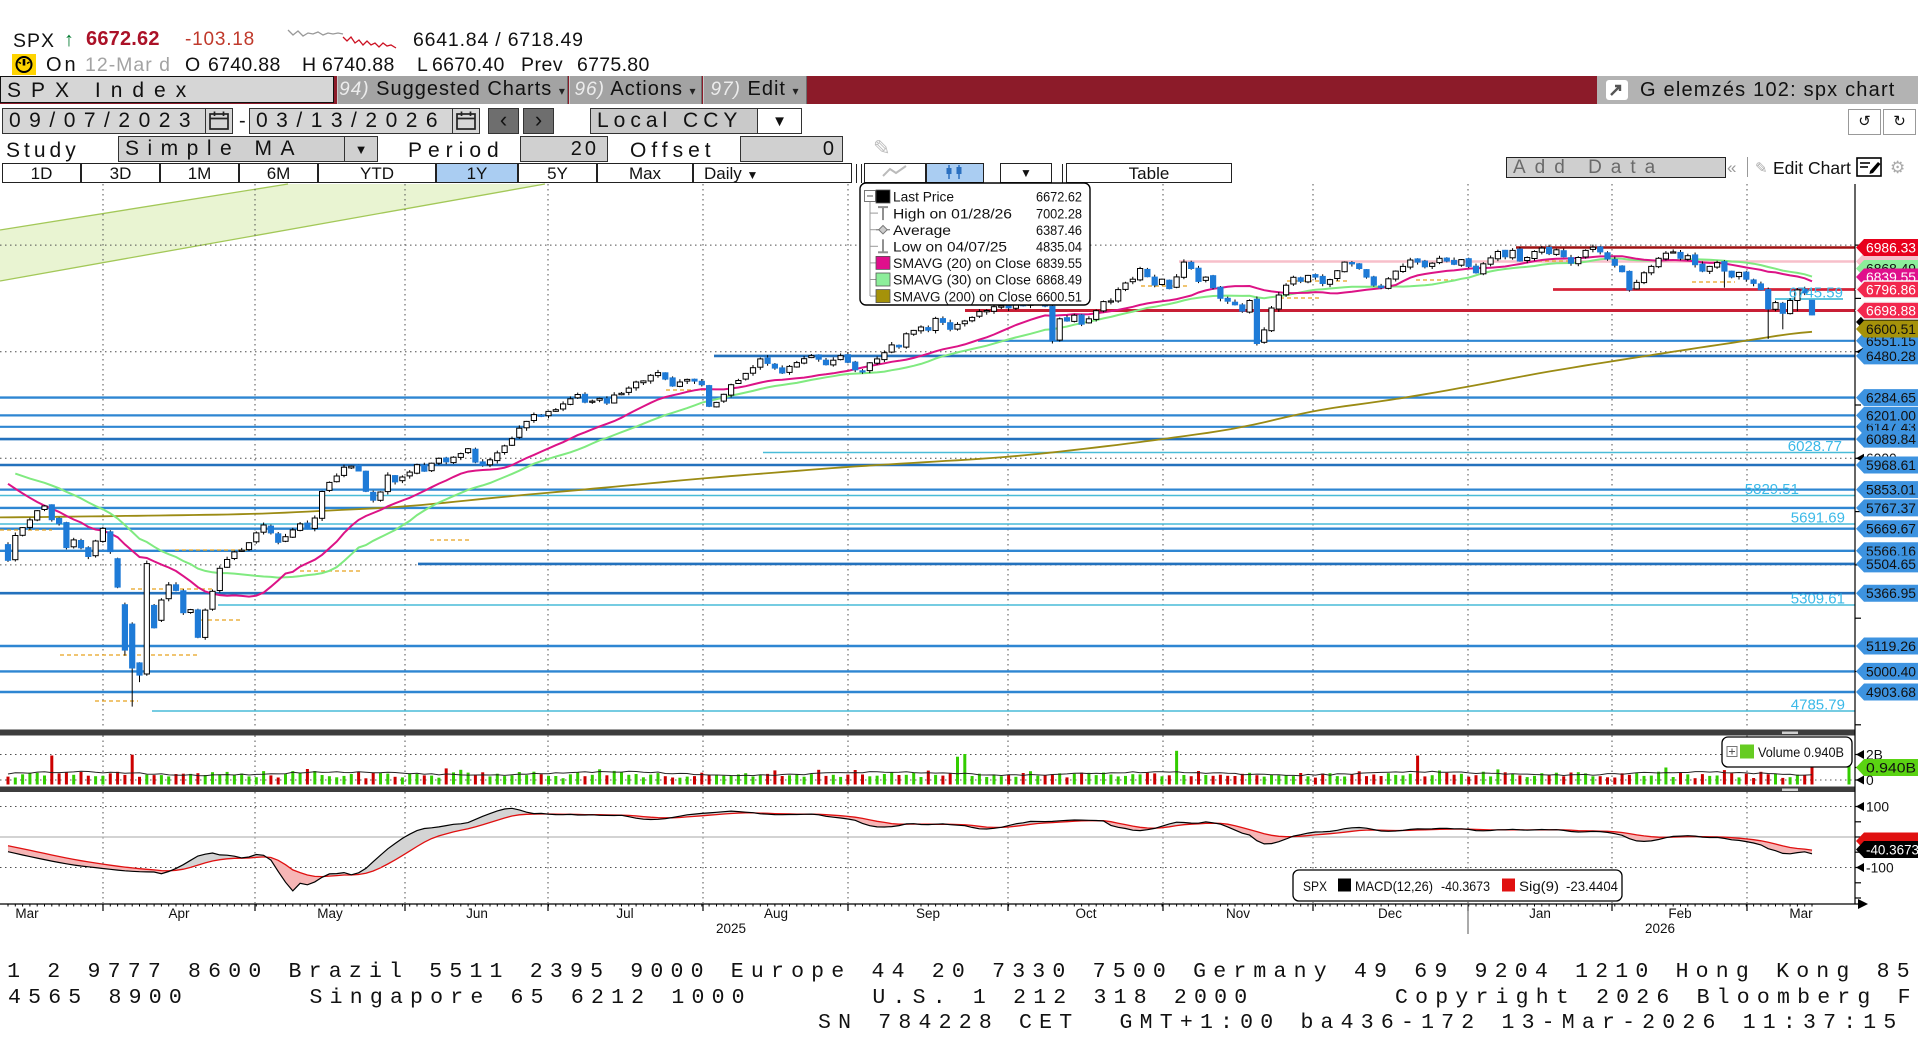 The width and height of the screenshot is (1918, 1045). What do you see at coordinates (1818, 518) in the screenshot?
I see `svg-text: 5691.69` at bounding box center [1818, 518].